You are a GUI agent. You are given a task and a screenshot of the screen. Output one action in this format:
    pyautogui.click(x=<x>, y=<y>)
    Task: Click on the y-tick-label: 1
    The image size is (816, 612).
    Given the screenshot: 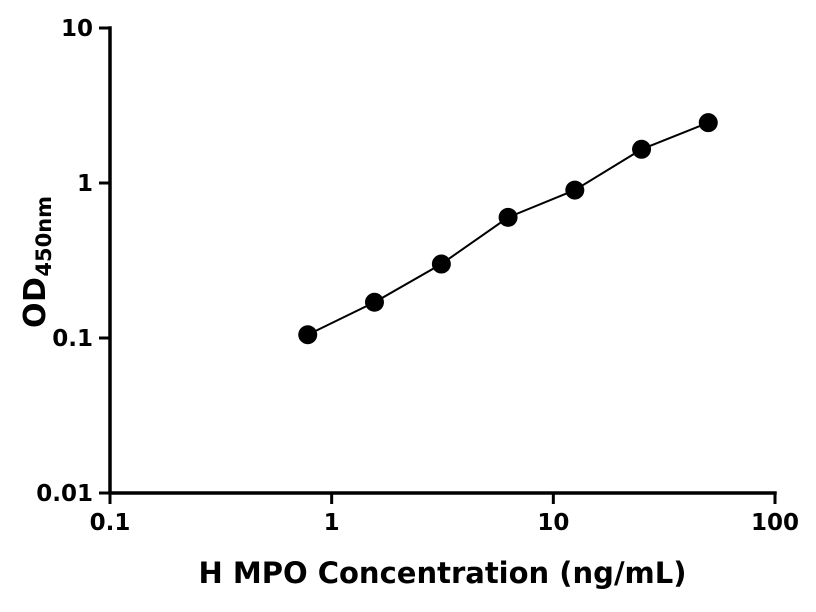 What is the action you would take?
    pyautogui.click(x=85, y=184)
    